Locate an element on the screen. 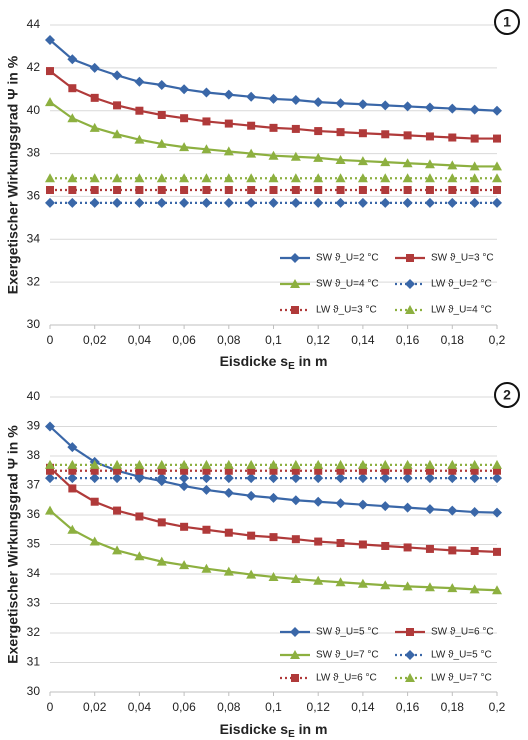 The height and width of the screenshot is (740, 528). legend-label: SW ϑ_U=7 °C is located at coordinates (347, 655).